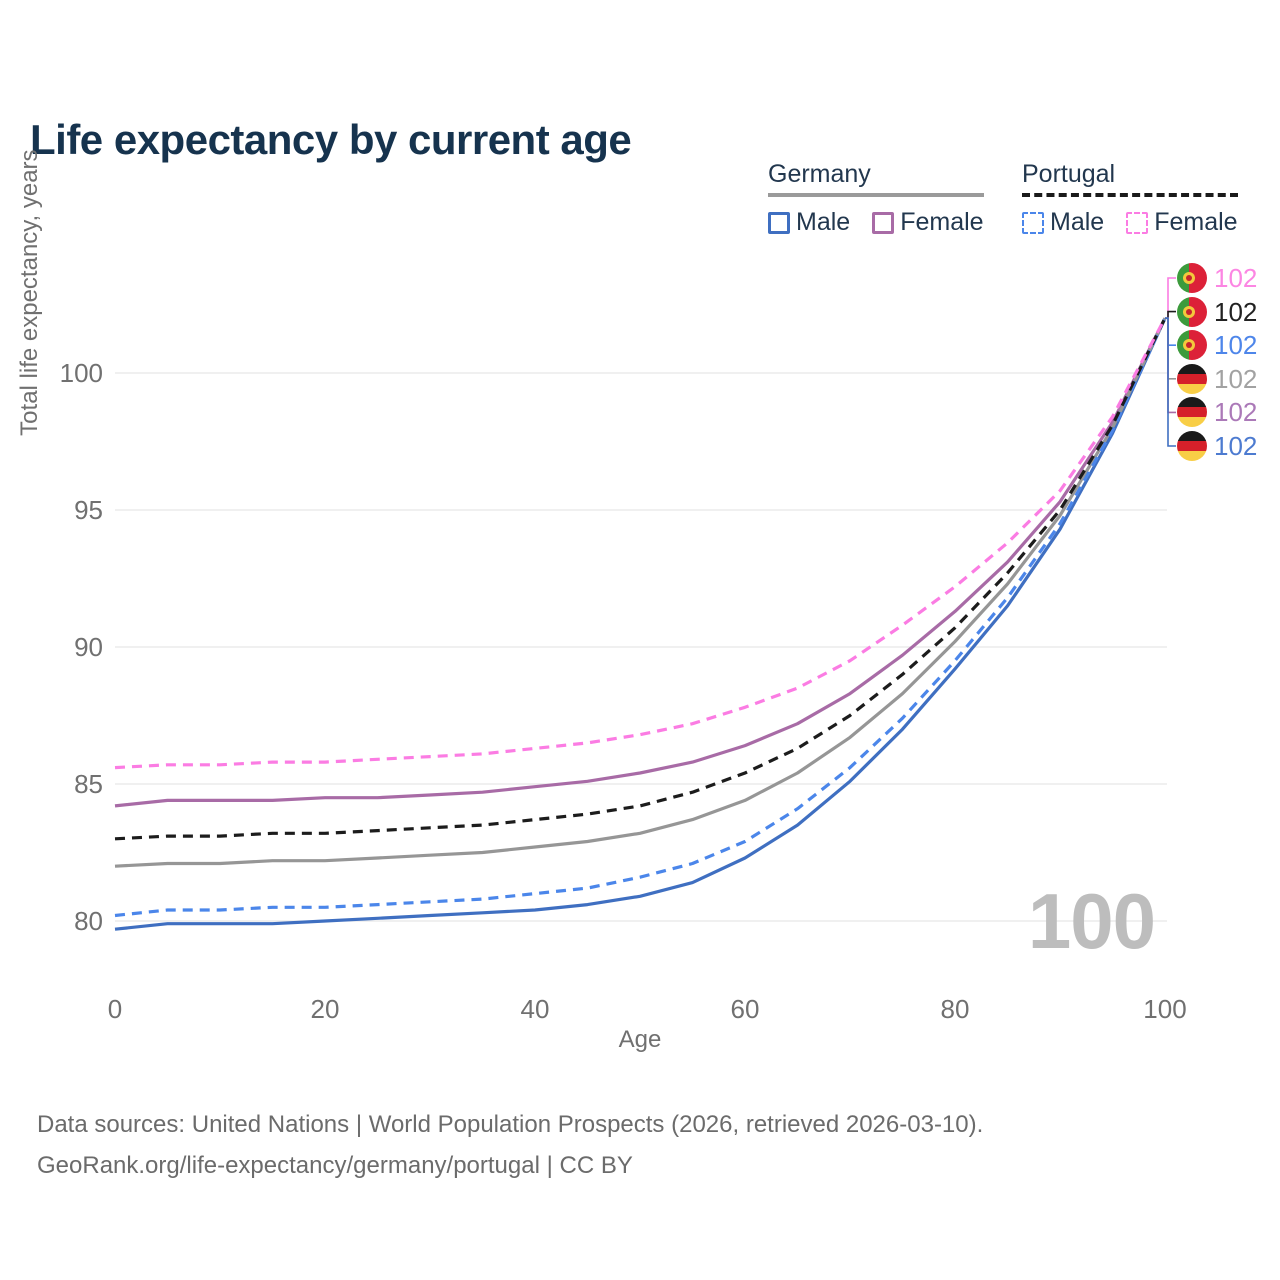  Describe the element at coordinates (1137, 222) in the screenshot. I see `portugal-female-swatch-icon` at that location.